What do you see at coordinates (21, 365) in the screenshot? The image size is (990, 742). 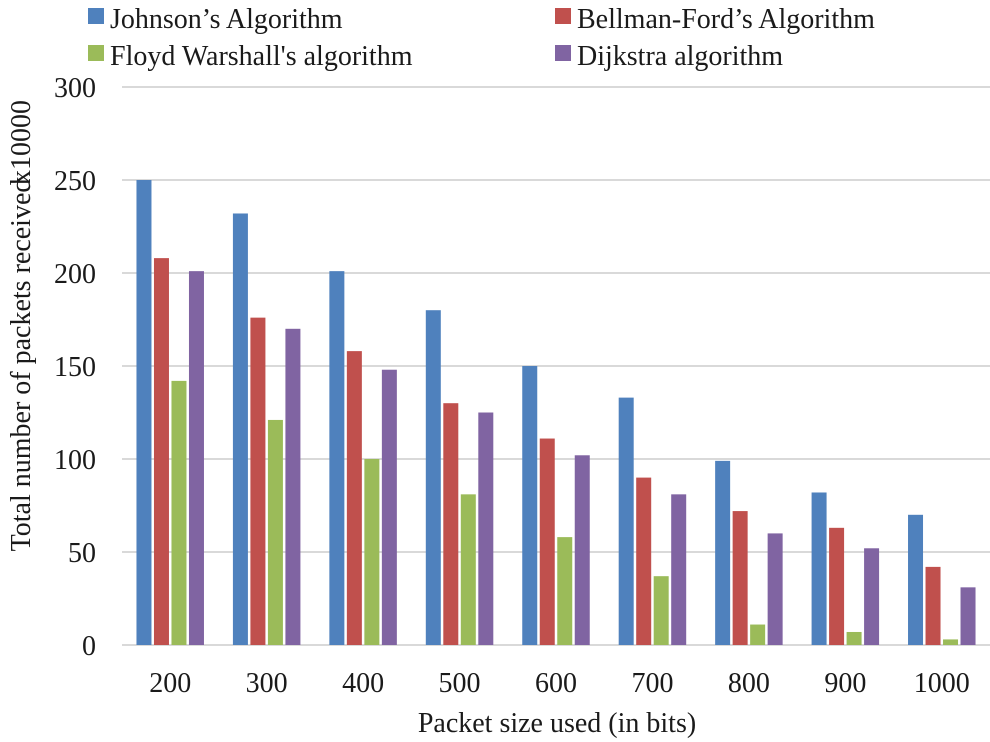 I see `y-axis-title: Total number of packets received` at bounding box center [21, 365].